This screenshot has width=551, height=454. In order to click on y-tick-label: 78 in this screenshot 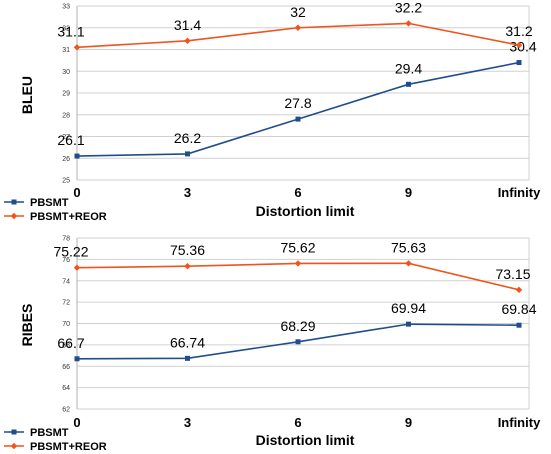, I will do `click(66, 239)`.